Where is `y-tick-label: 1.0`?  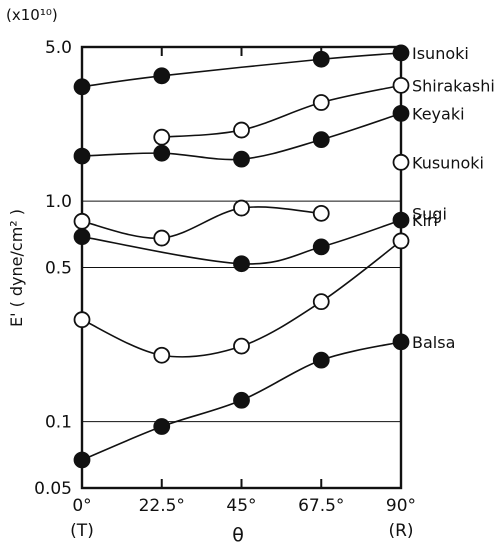 y-tick-label: 1.0 is located at coordinates (58, 202).